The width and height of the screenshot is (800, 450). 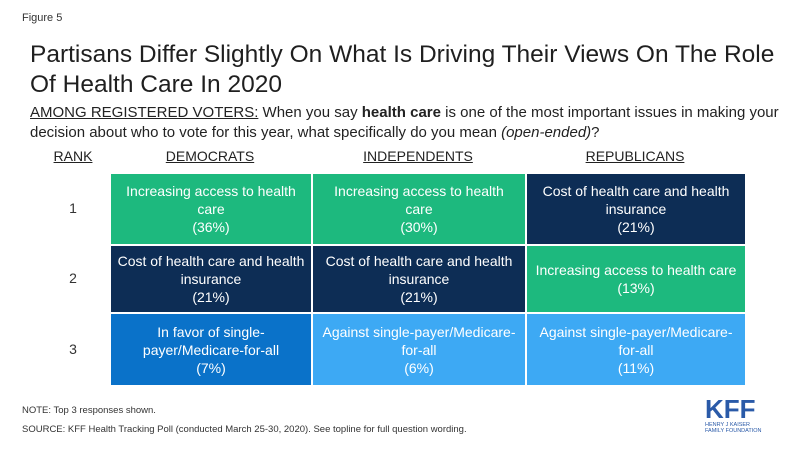 I want to click on question-part1: When you say, so click(x=310, y=112).